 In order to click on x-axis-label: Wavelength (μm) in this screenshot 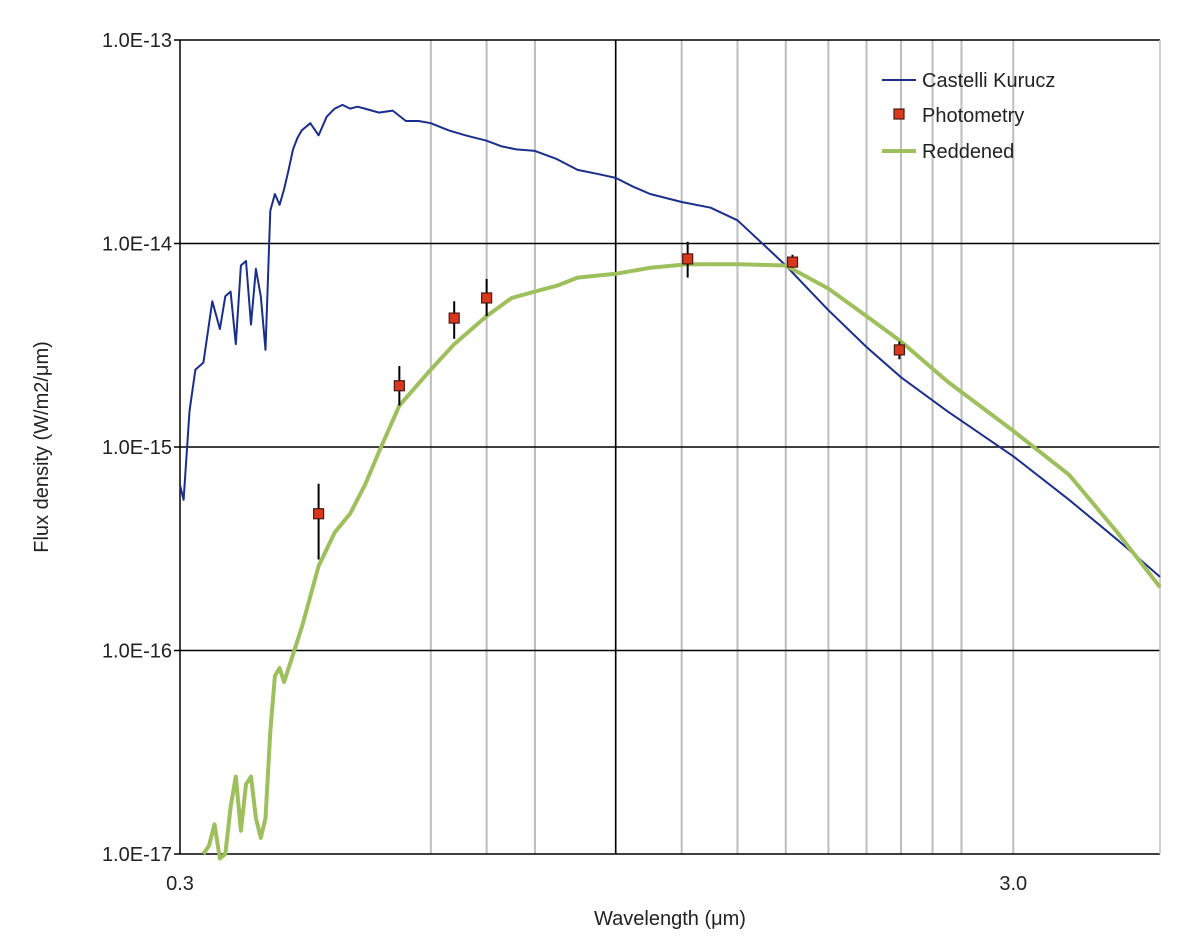, I will do `click(670, 919)`.